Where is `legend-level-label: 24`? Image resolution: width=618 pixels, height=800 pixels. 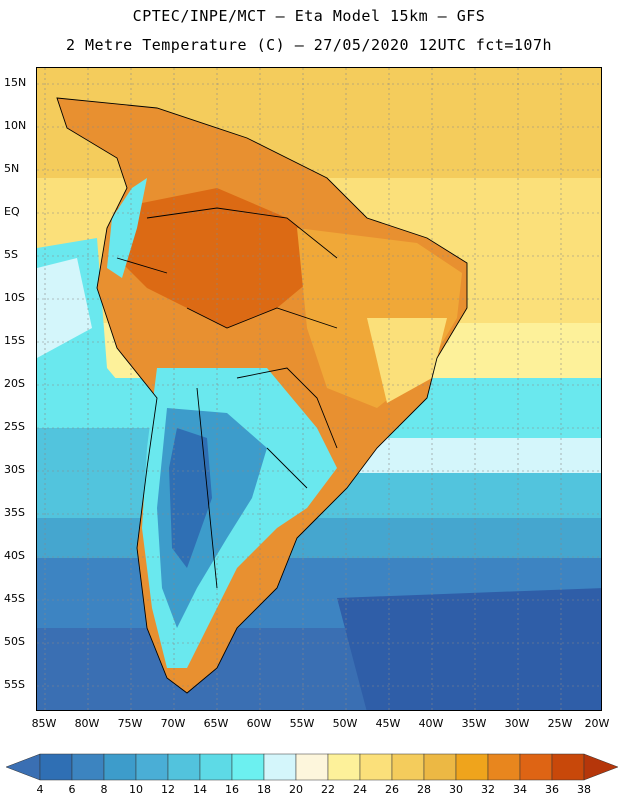 legend-level-label: 24 is located at coordinates (360, 789).